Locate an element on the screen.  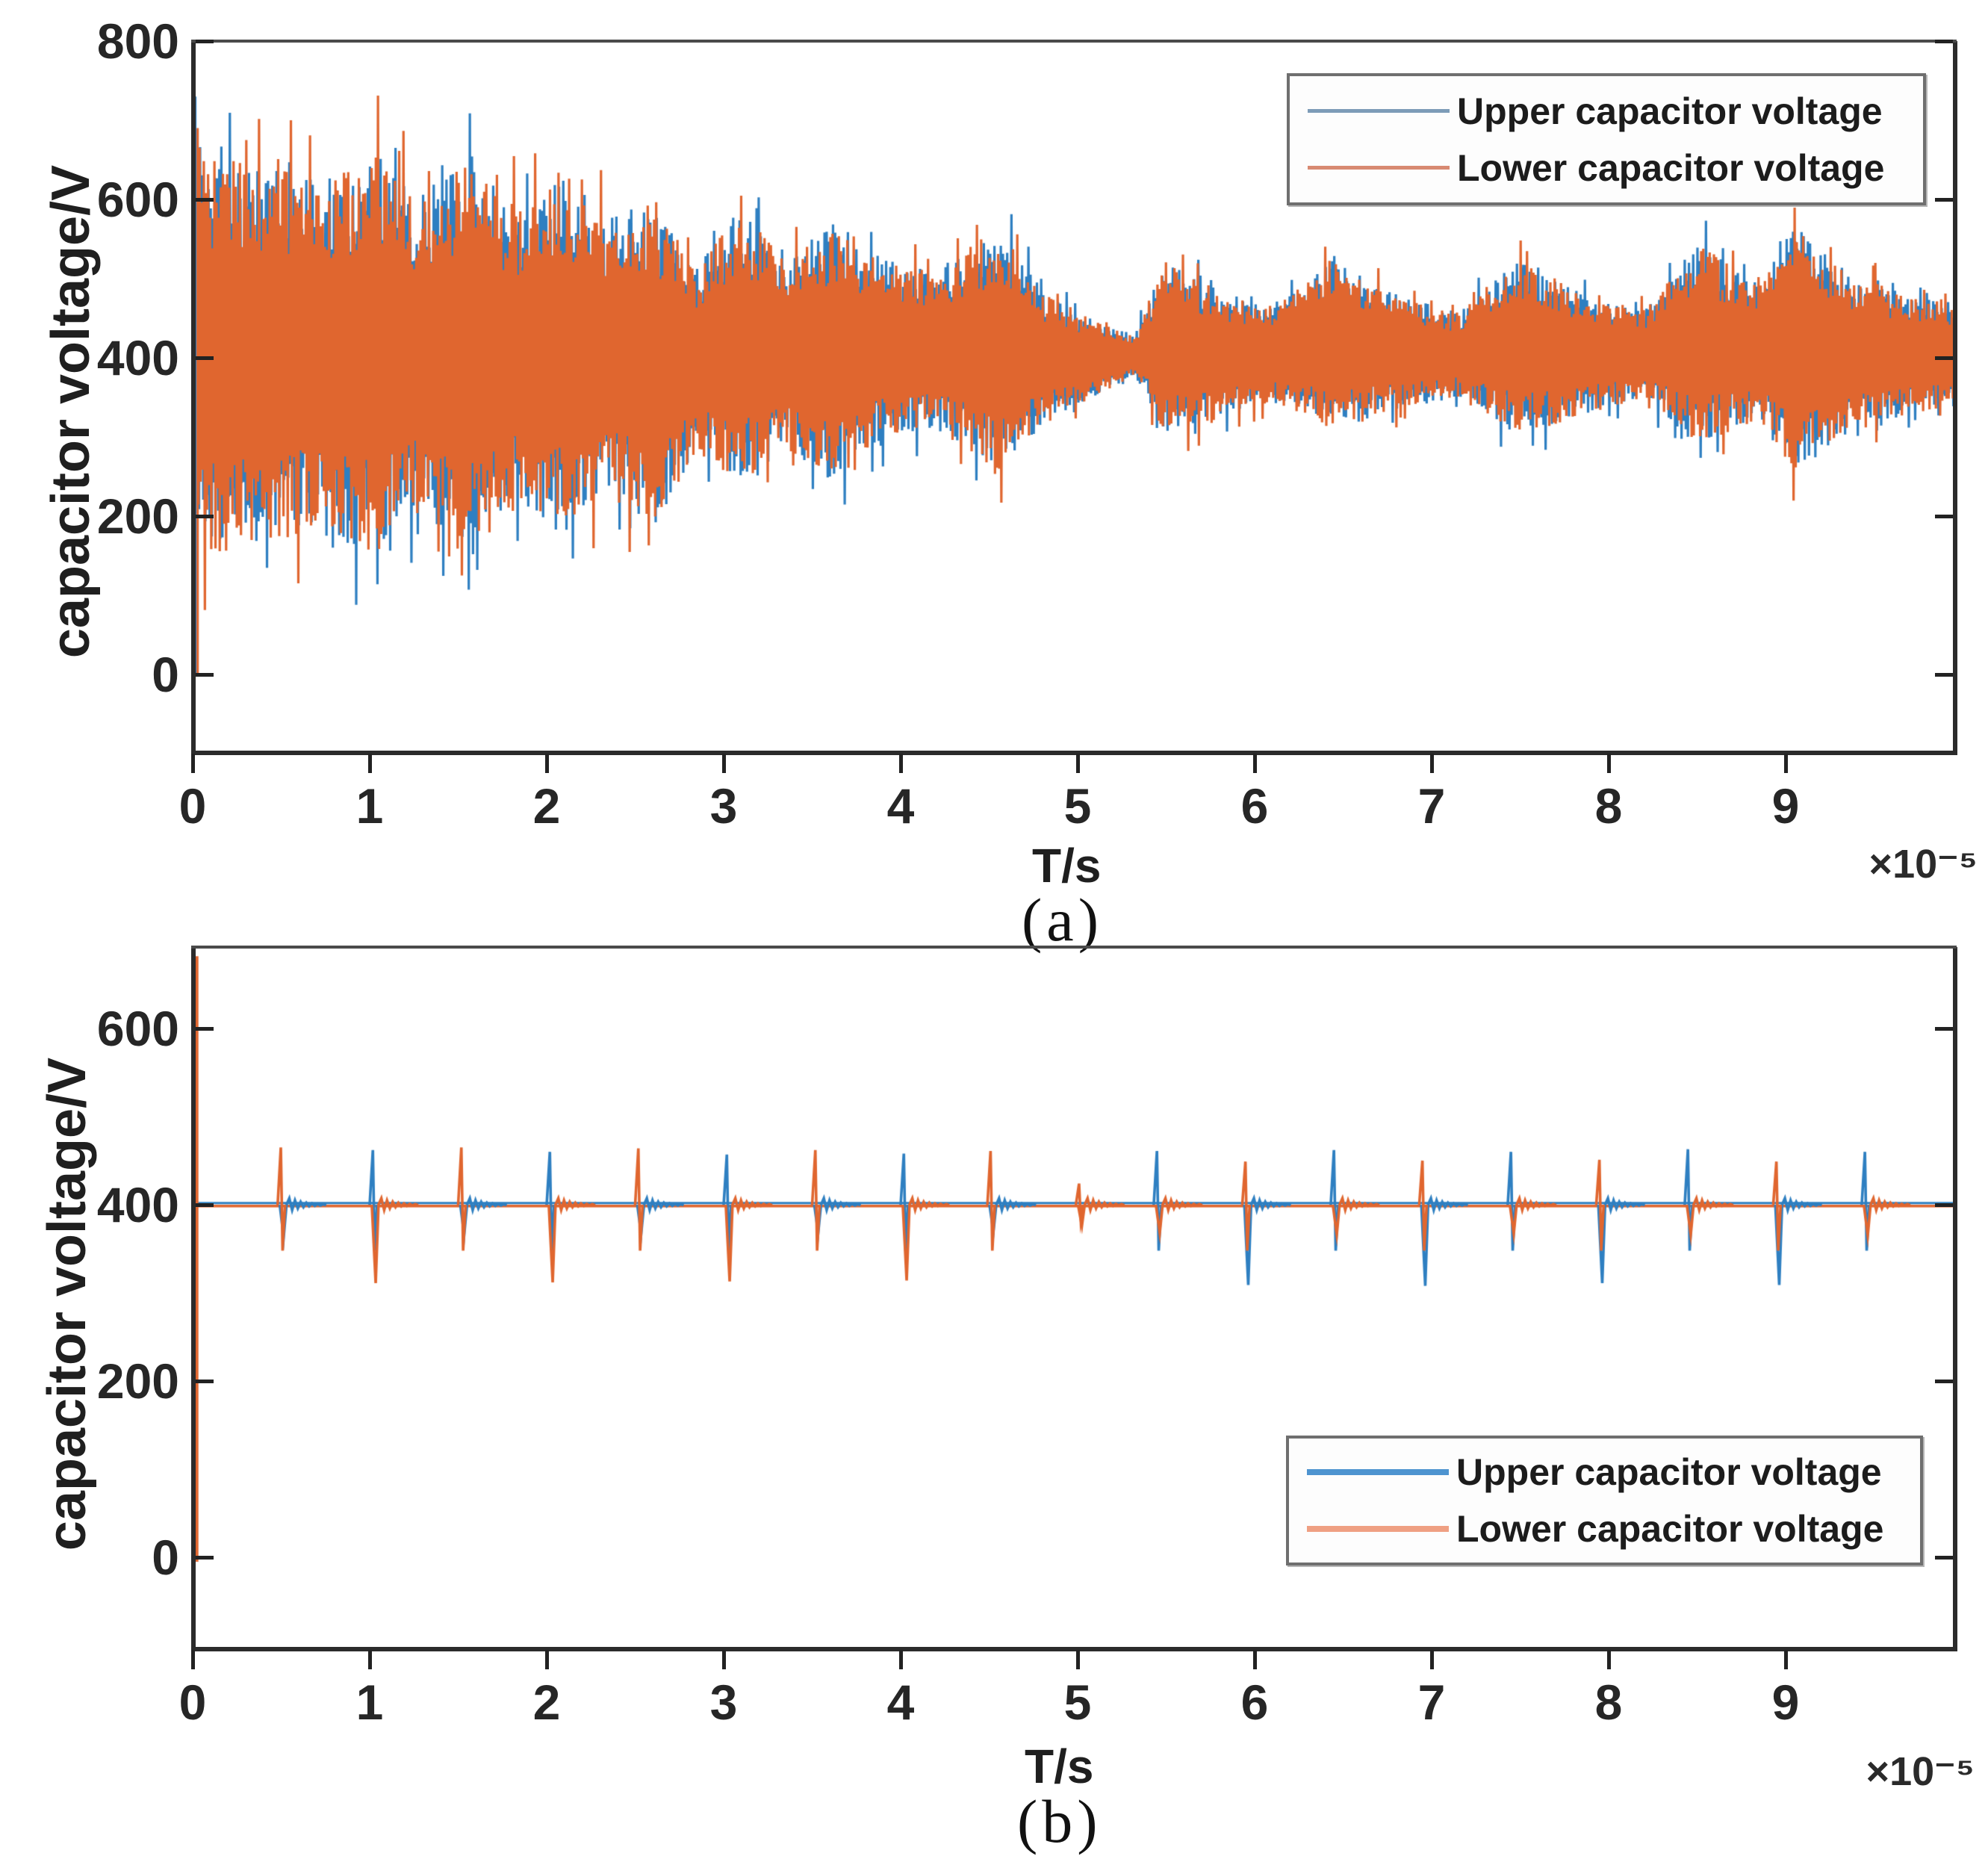
chart-a-bottom-spine is located at coordinates (1074, 753).